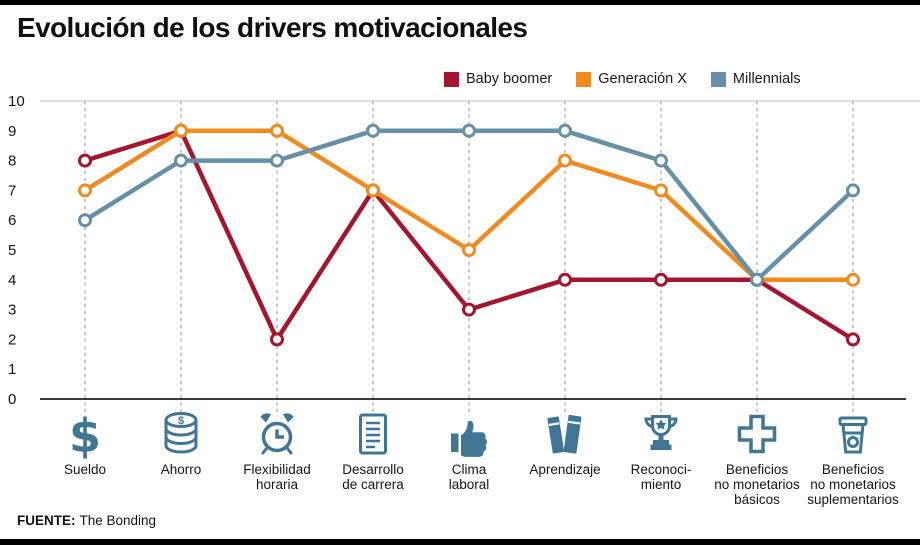 The height and width of the screenshot is (545, 920). Describe the element at coordinates (718, 79) in the screenshot. I see `legend-swatch-millennials` at that location.